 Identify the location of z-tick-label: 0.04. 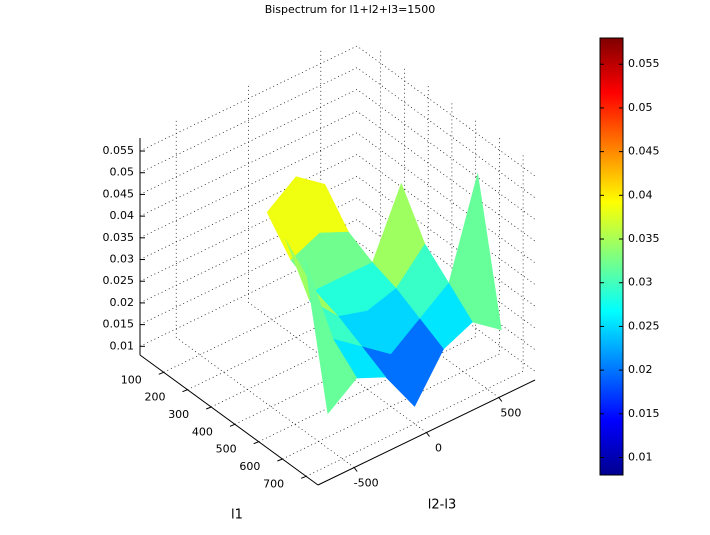
(122, 215).